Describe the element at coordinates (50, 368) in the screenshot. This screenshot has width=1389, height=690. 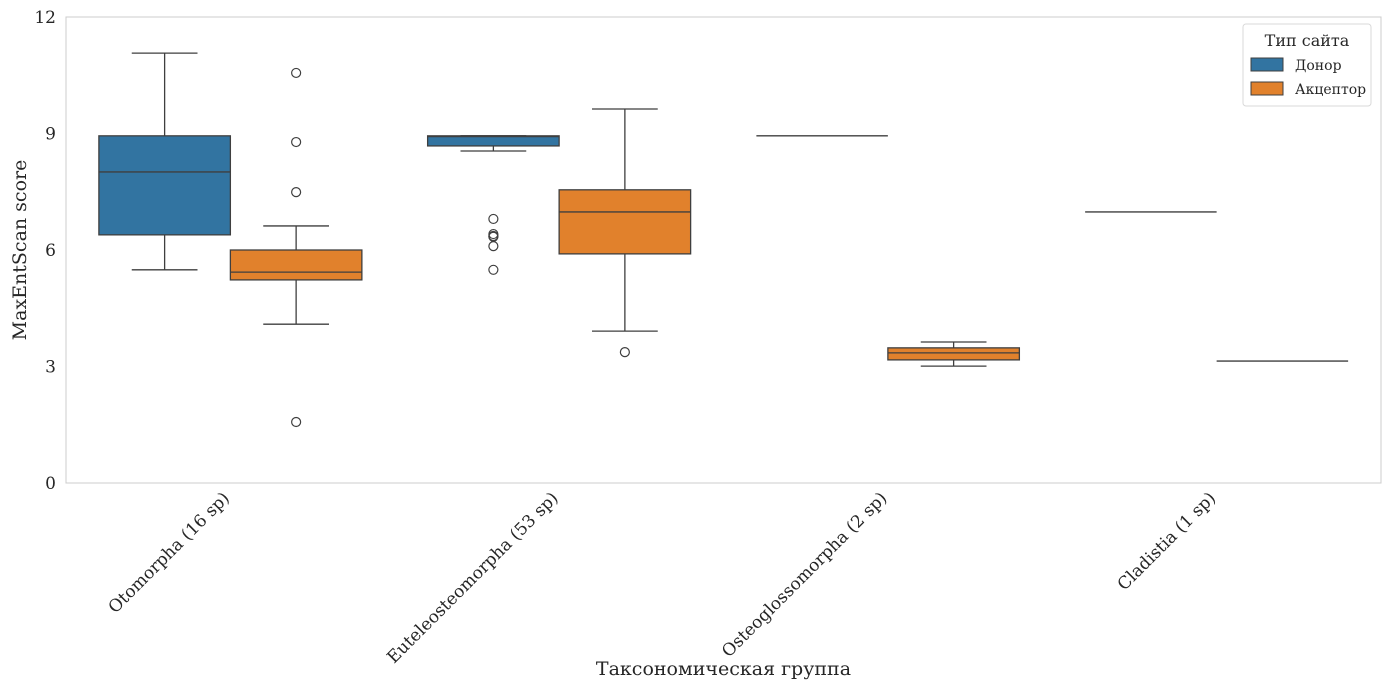
I see `y-tick-label: 3` at that location.